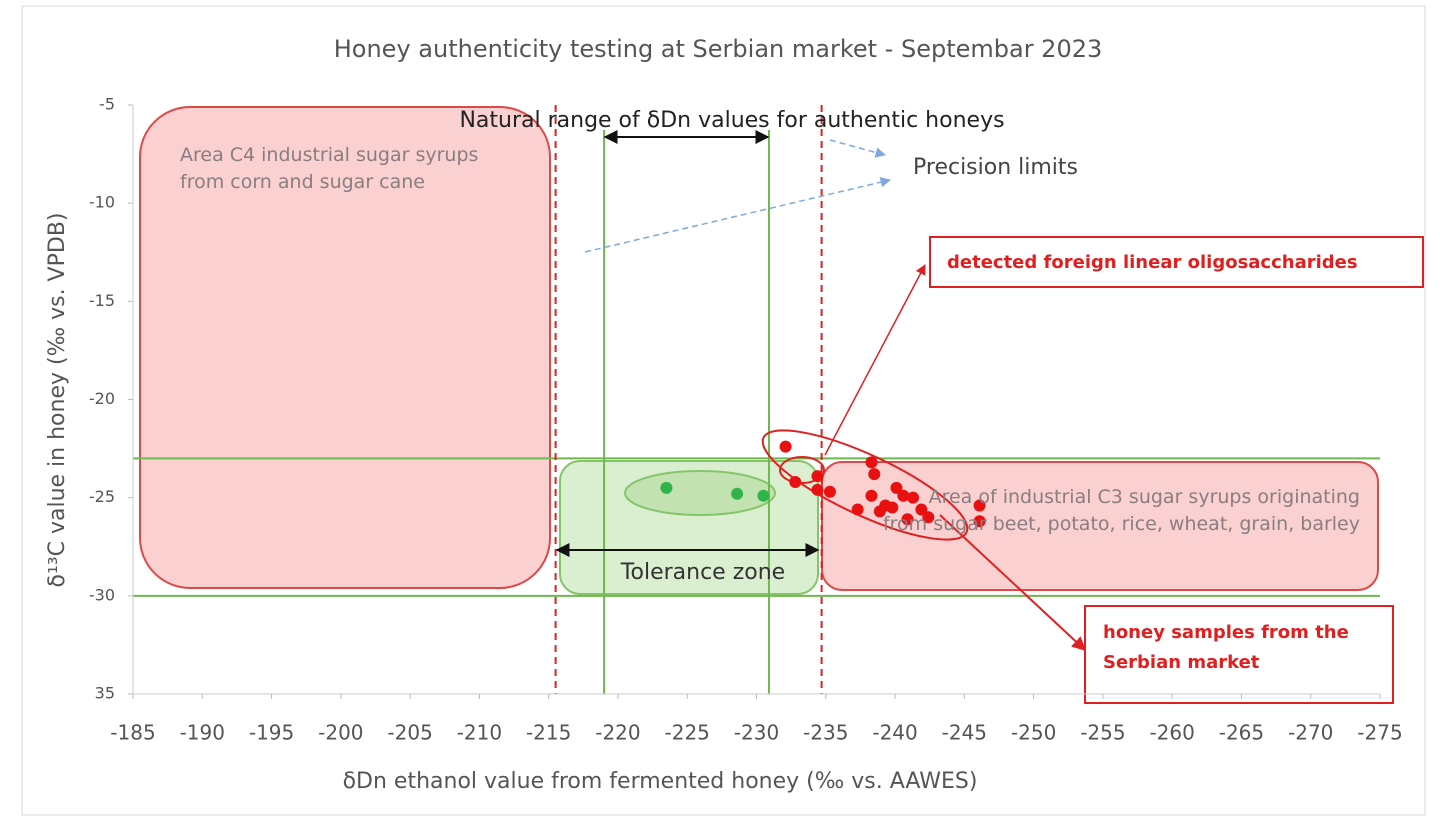  I want to click on x-tick-label: -190, so click(202, 733).